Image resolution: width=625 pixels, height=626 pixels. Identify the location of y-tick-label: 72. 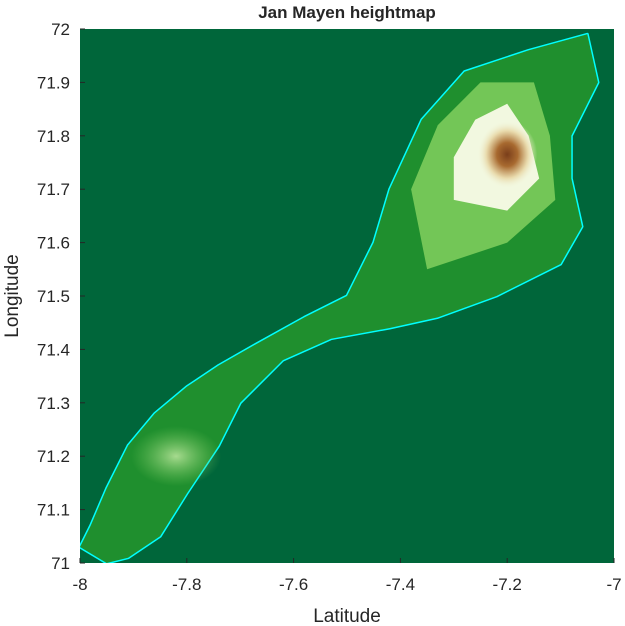
(60, 29).